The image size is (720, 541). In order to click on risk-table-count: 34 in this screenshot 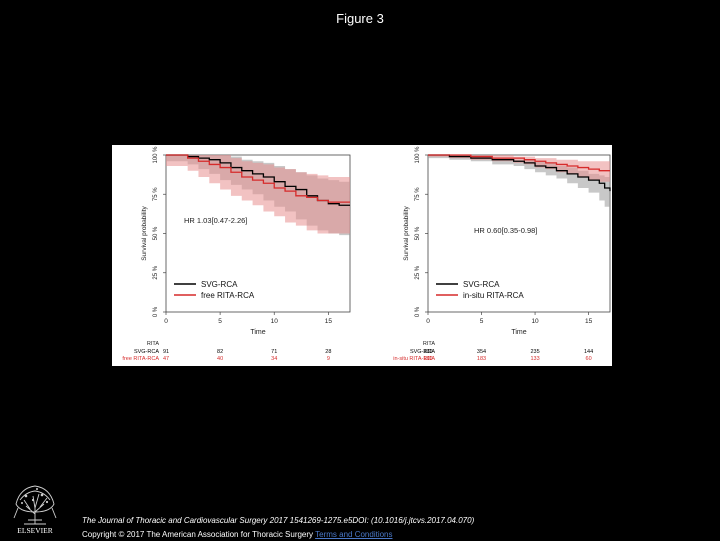, I will do `click(274, 359)`.